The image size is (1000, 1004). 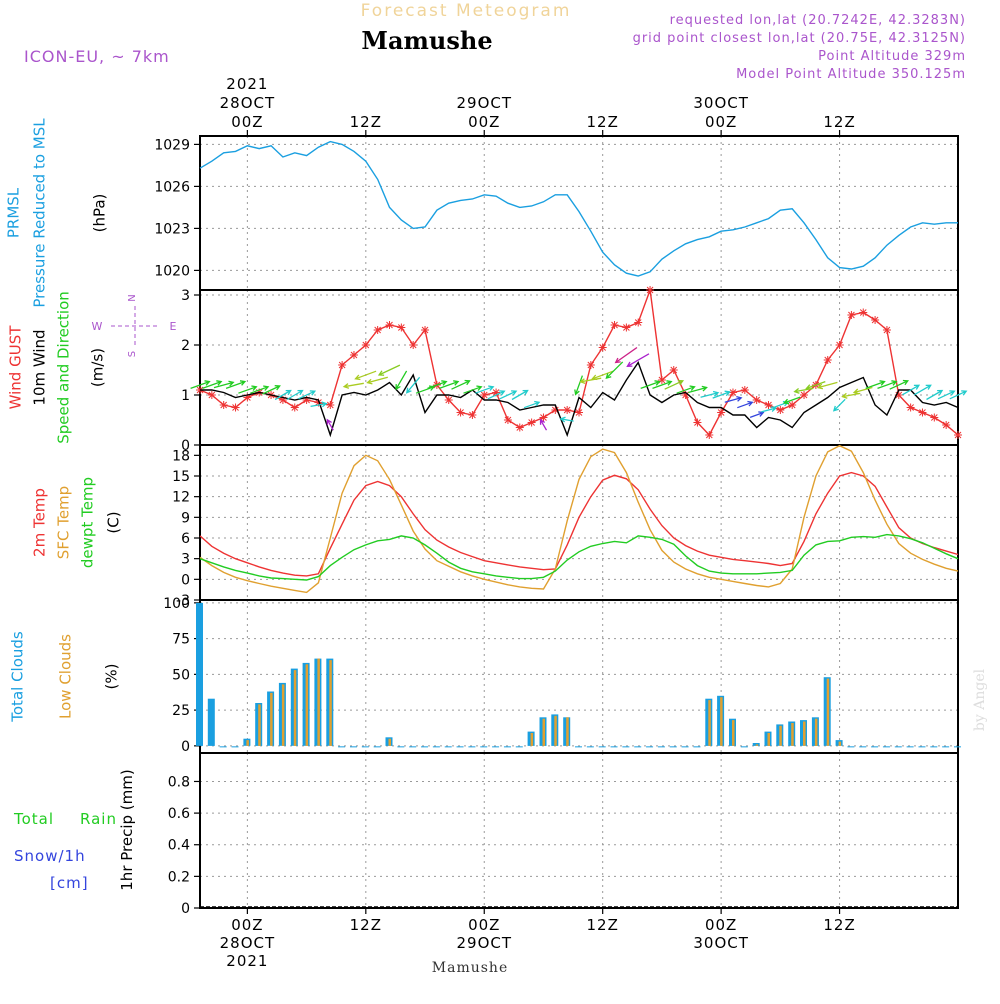 I want to click on x-tick-label-top: 29OCT, so click(x=484, y=103).